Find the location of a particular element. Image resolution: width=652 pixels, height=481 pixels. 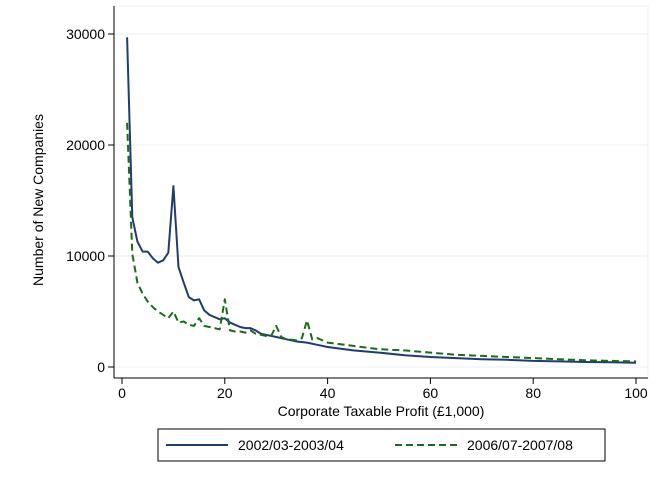

y-tick-label: 10000 is located at coordinates (85, 256).